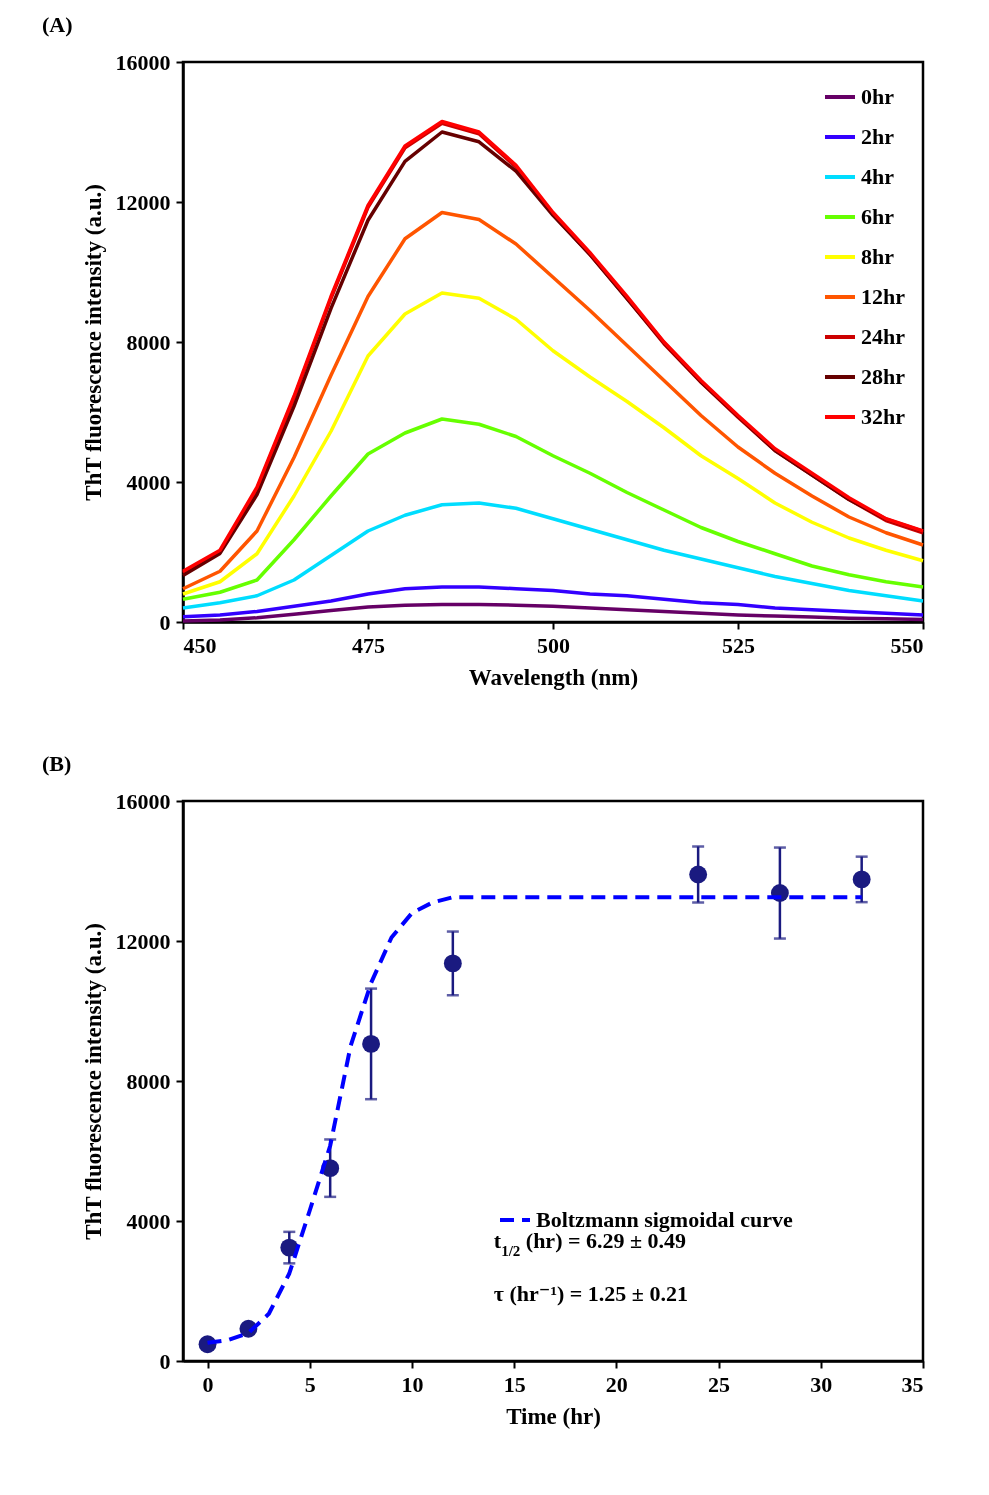 This screenshot has width=989, height=1495. I want to click on annotation: τ (hr⁻¹) = 1.25 ± 0.21, so click(590, 1293).